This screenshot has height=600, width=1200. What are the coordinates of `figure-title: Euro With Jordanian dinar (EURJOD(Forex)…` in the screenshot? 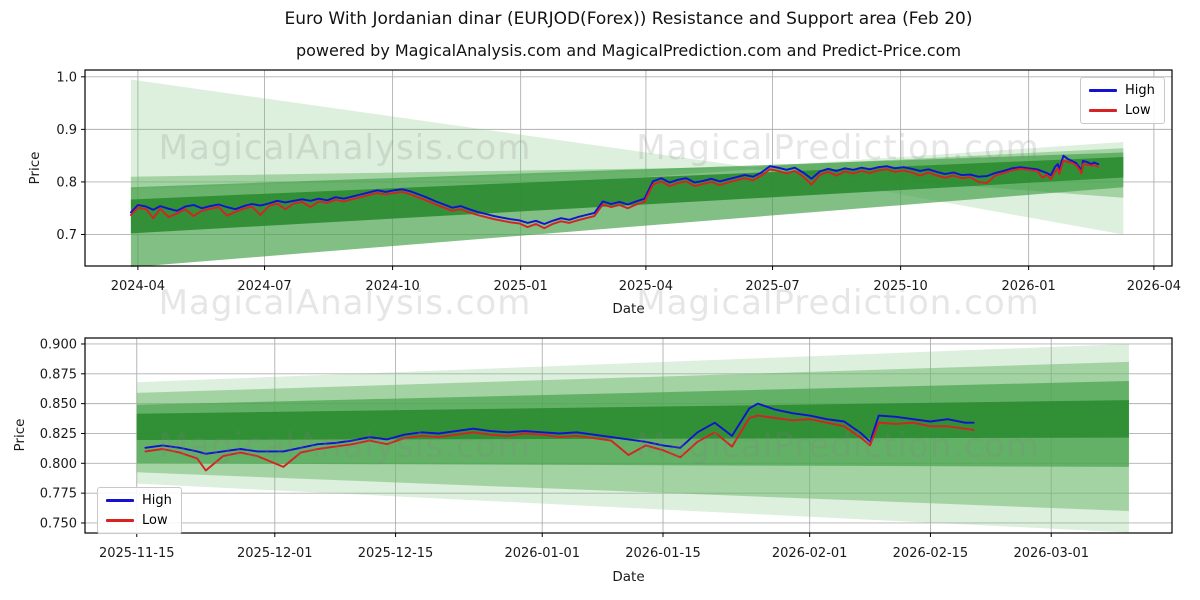 It's located at (628, 19).